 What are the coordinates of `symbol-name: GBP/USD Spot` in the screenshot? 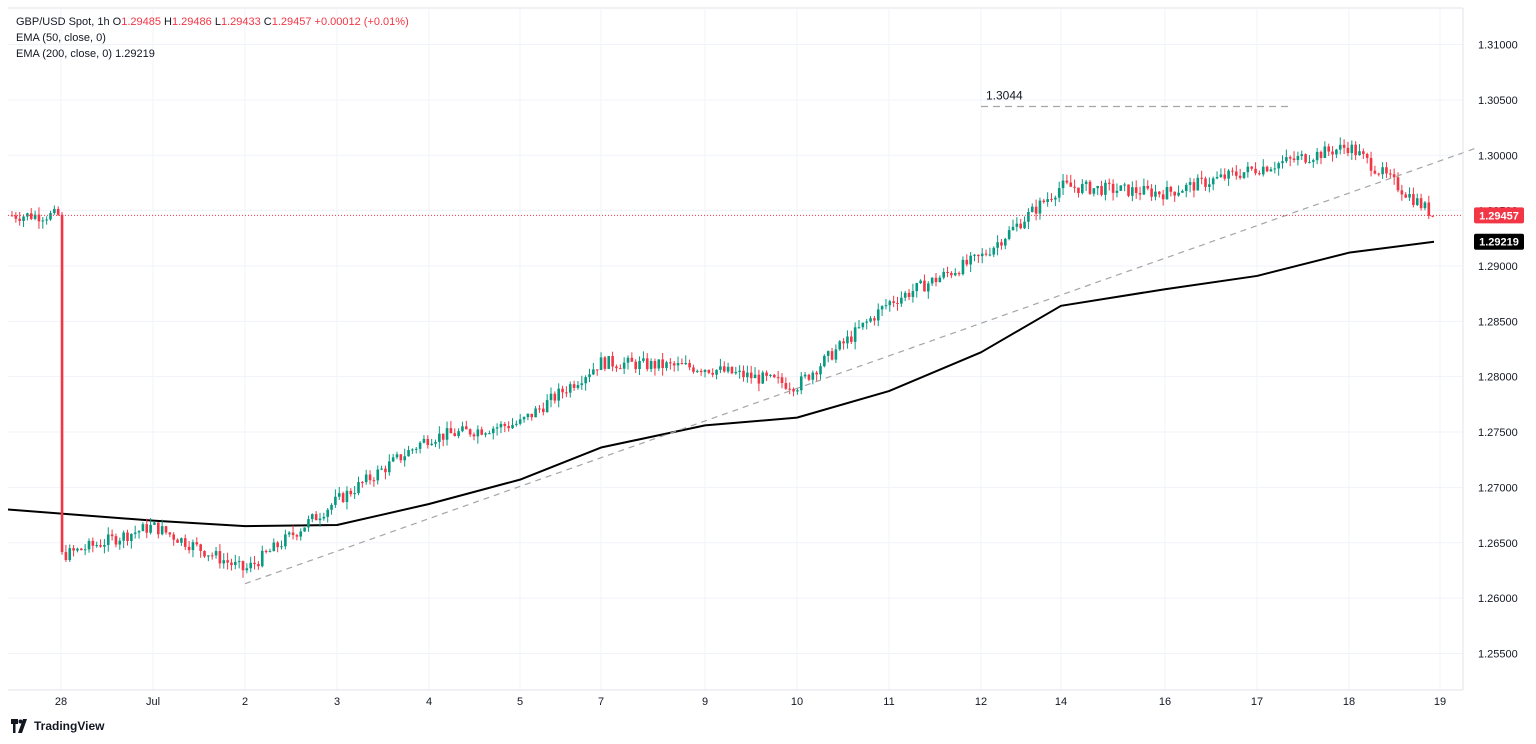 It's located at (54, 22).